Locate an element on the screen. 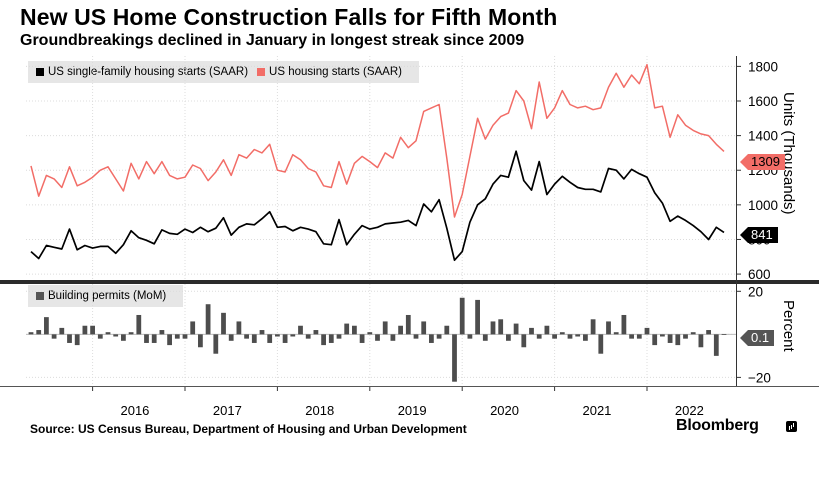  y-tick-label-top: 1600 is located at coordinates (763, 101).